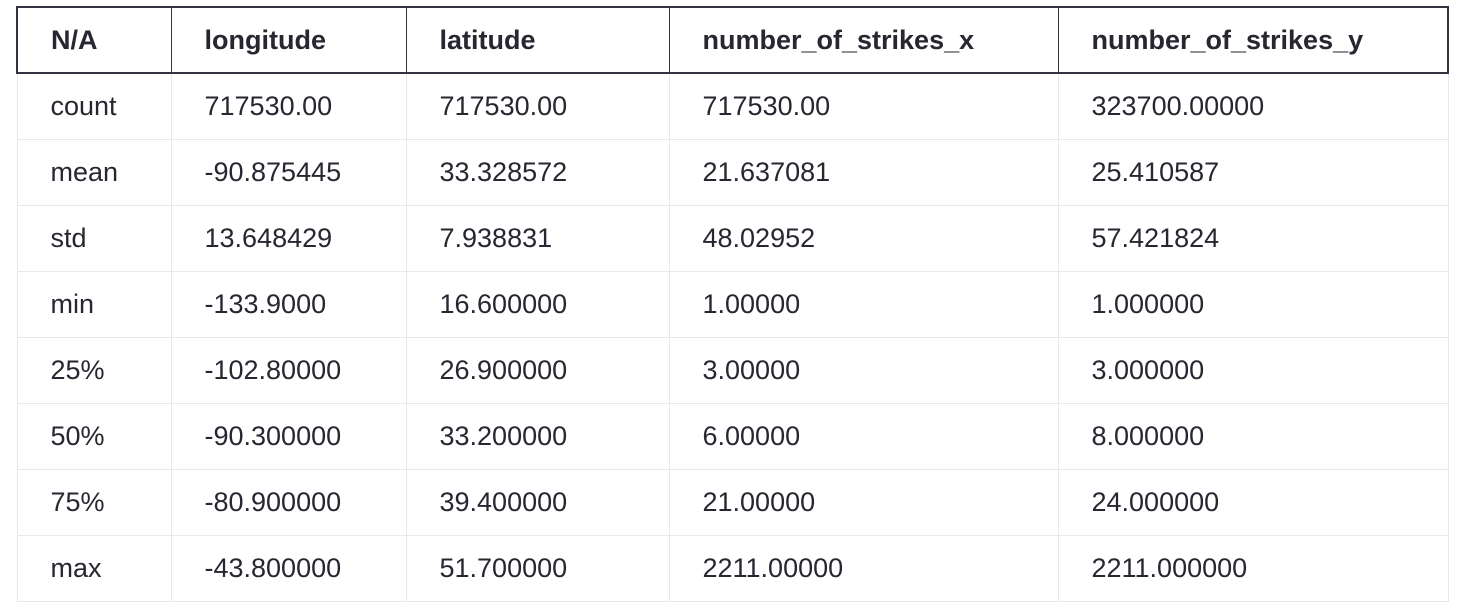 The image size is (1460, 609). Describe the element at coordinates (863, 568) in the screenshot. I see `table-cell: 2211.00000` at that location.